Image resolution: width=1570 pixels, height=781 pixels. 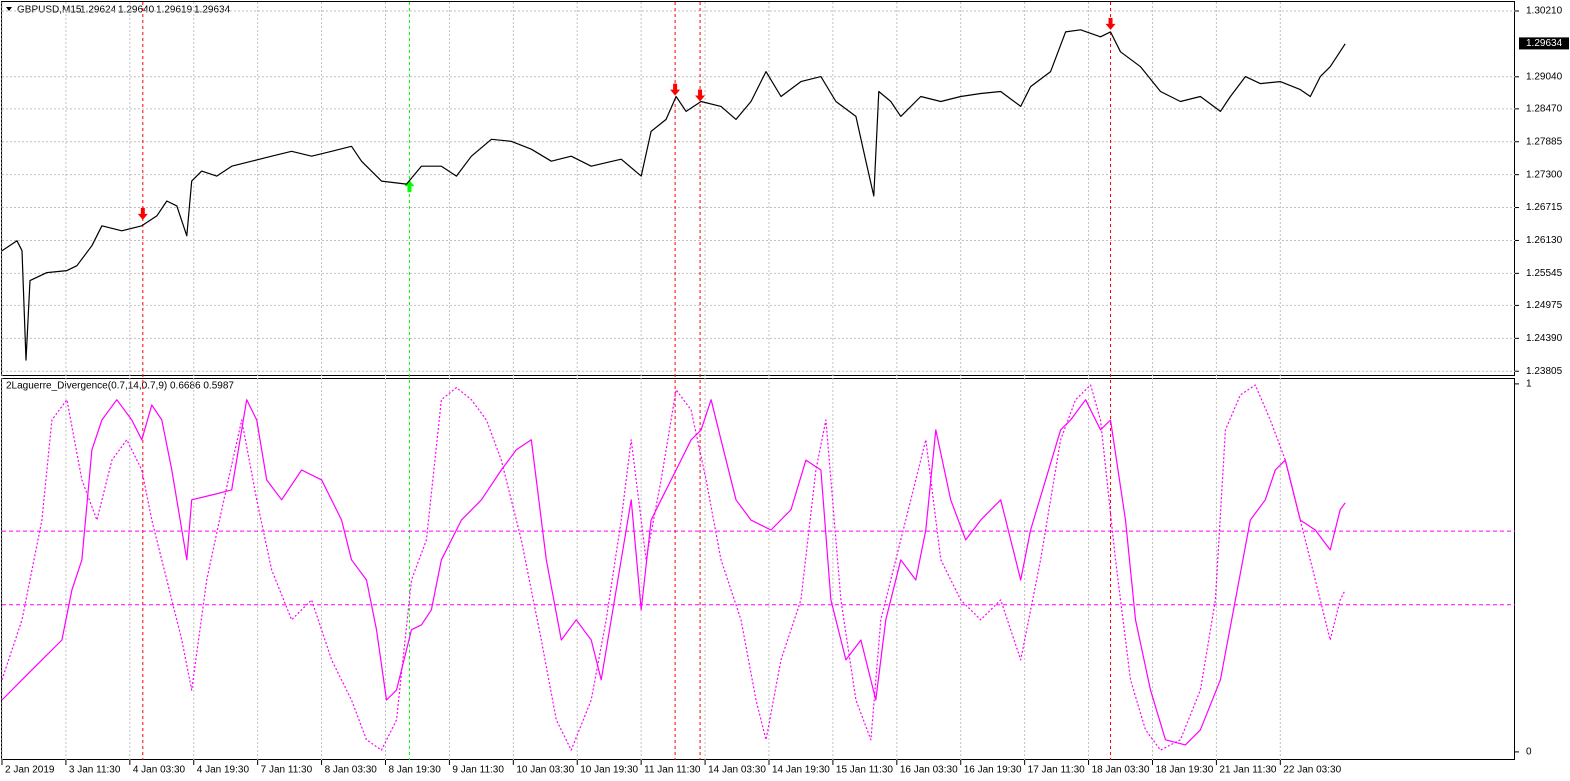 What do you see at coordinates (865, 770) in the screenshot?
I see `x-tick-label: 15 Jan 11:30` at bounding box center [865, 770].